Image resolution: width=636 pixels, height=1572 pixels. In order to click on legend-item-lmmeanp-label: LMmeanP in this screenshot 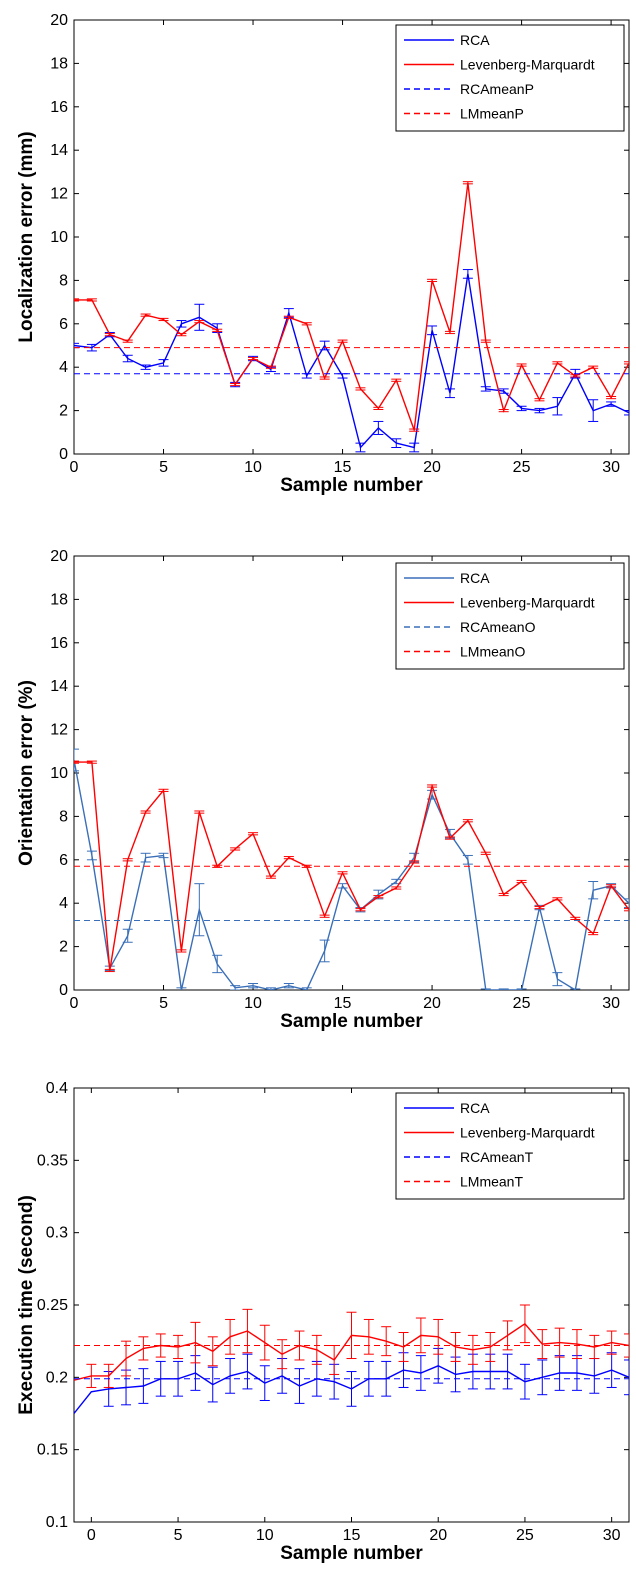, I will do `click(492, 114)`.